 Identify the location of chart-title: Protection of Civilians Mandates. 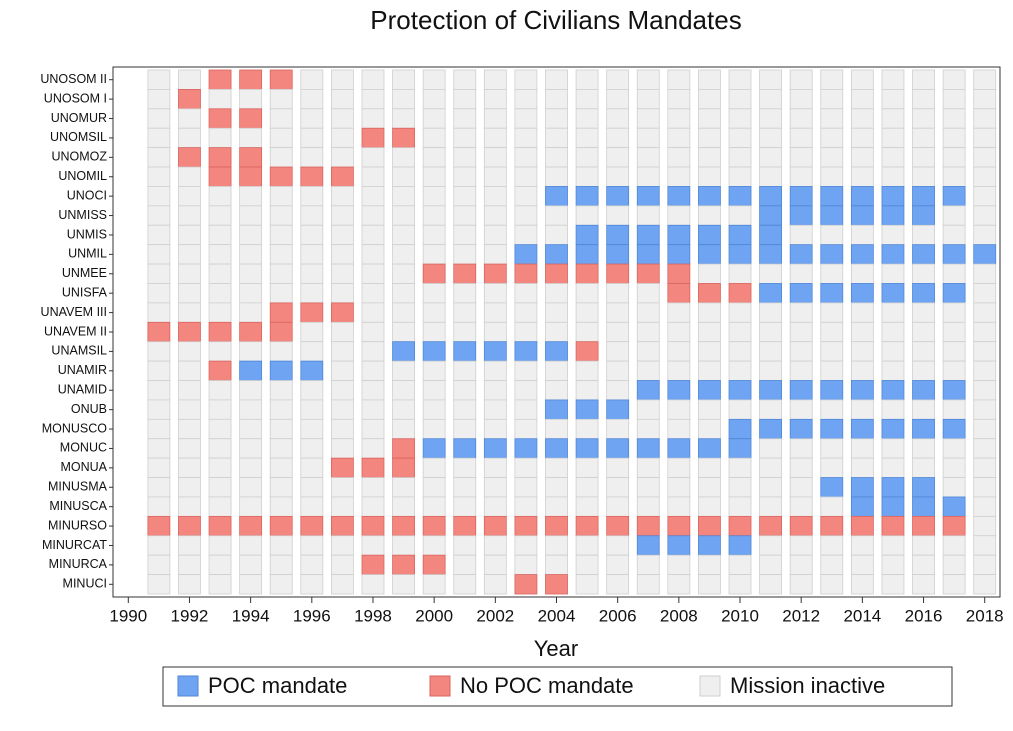
(555, 20).